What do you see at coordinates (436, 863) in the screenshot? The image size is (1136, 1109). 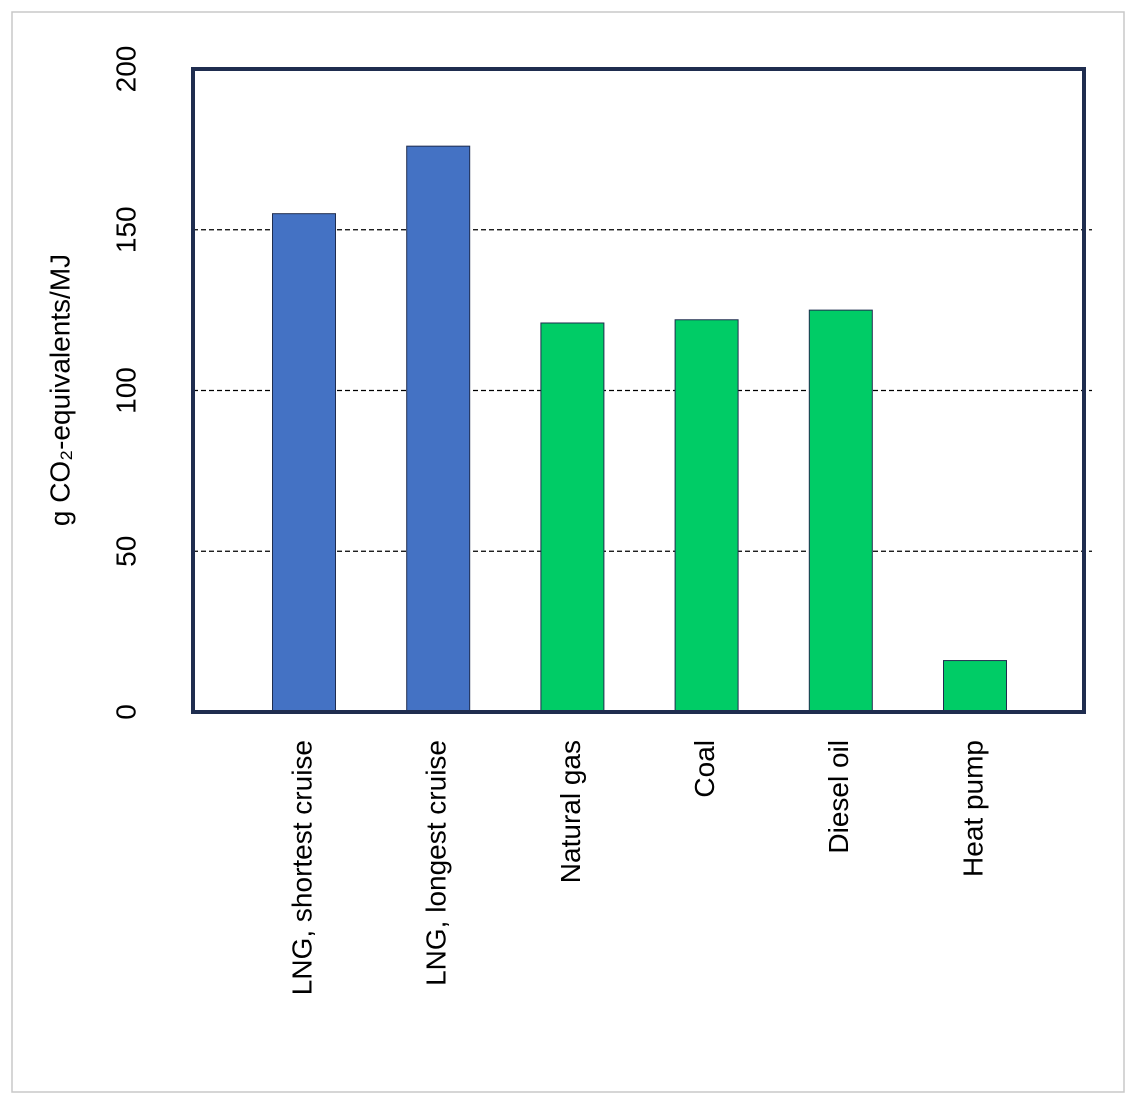 I see `x-tick-label: LNG, longest cruise` at bounding box center [436, 863].